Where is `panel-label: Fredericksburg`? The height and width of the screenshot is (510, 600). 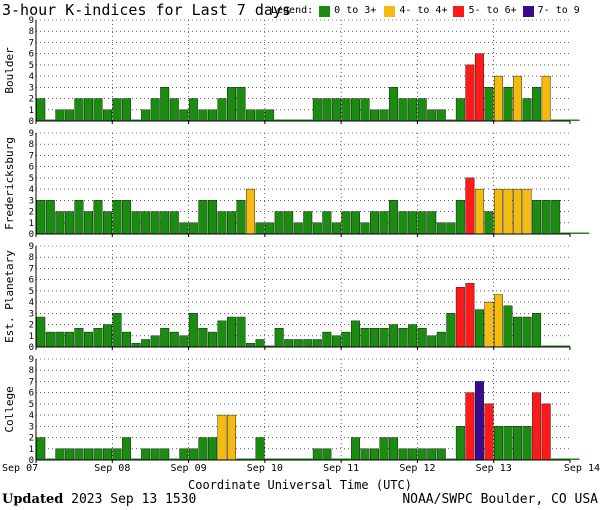
panel-label: Fredericksburg is located at coordinates (9, 183).